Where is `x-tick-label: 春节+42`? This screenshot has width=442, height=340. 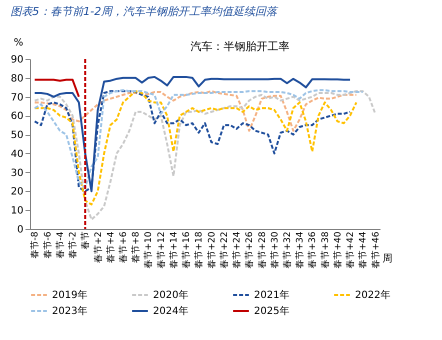
x-tick-label: 春节+42 is located at coordinates (350, 250).